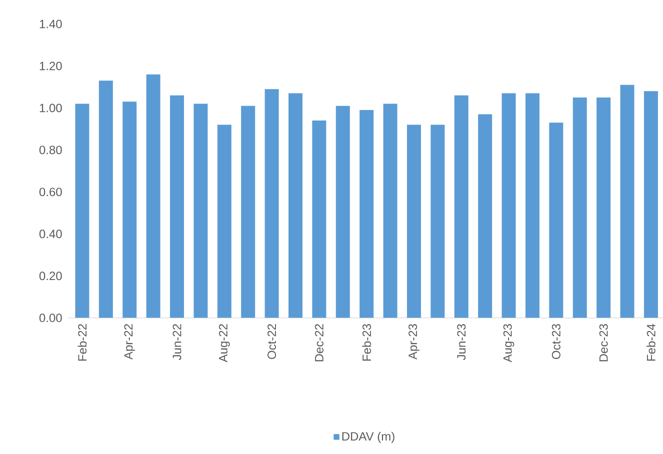 The width and height of the screenshot is (663, 454). What do you see at coordinates (50, 192) in the screenshot?
I see `y-tick-label: 0.60` at bounding box center [50, 192].